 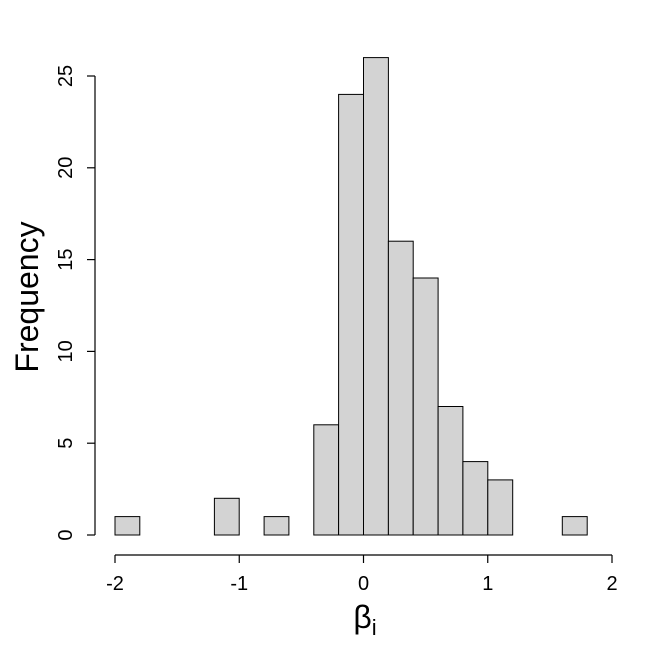 I want to click on x-axis-title-symbol: β, so click(x=362, y=617).